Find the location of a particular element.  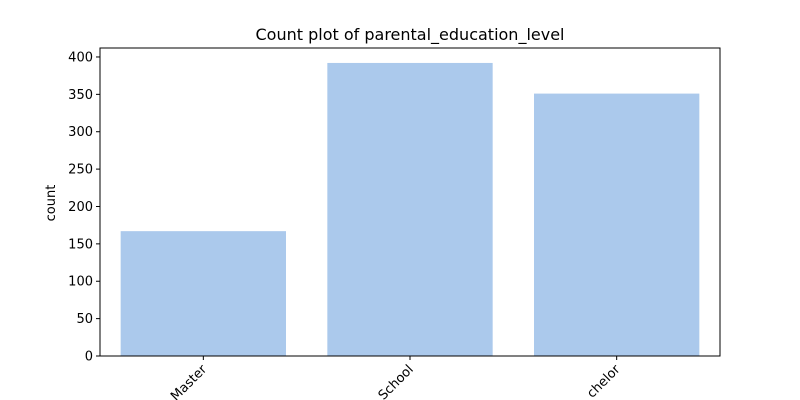

y-tick-label-8: 400 is located at coordinates (80, 57).